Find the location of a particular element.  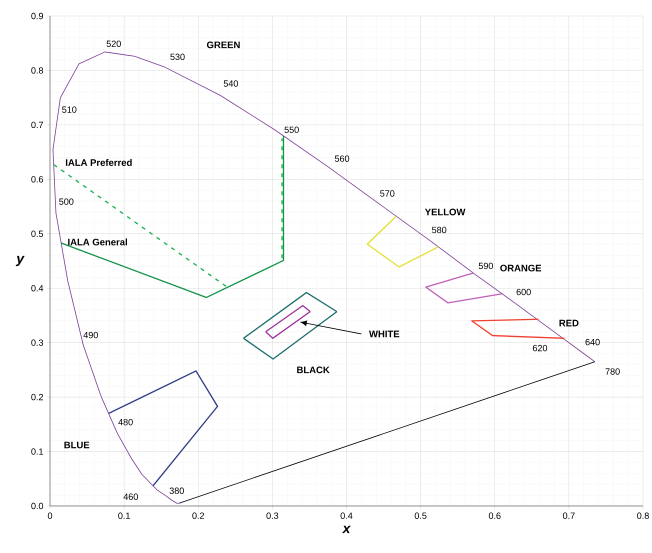

annotation: GREEN is located at coordinates (223, 44).